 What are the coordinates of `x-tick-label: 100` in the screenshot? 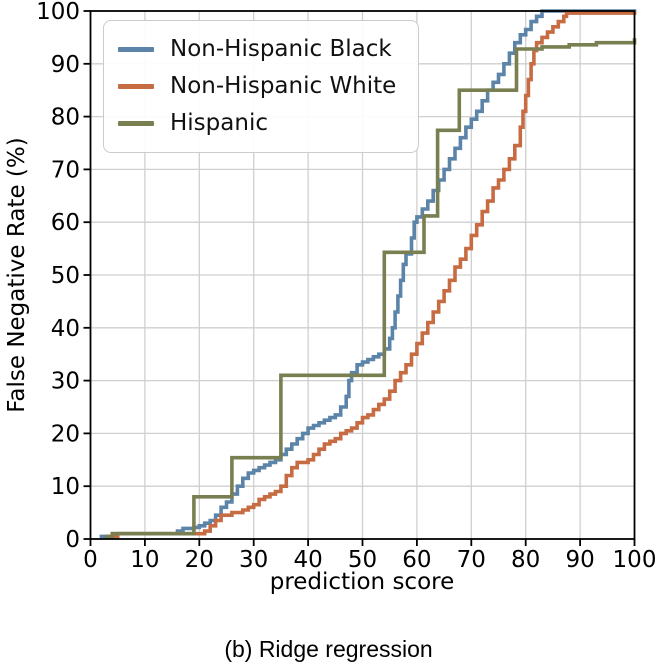 It's located at (635, 560).